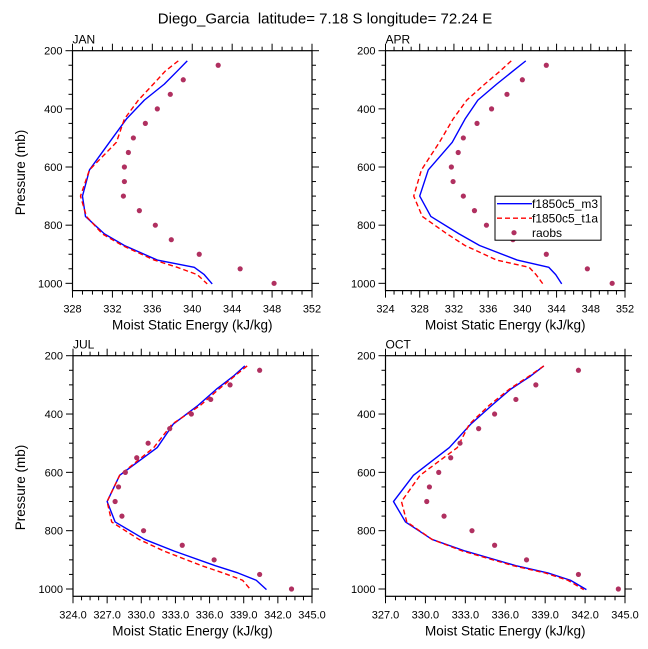 The image size is (648, 649). Describe the element at coordinates (366, 226) in the screenshot. I see `y-tick-label: 800` at that location.